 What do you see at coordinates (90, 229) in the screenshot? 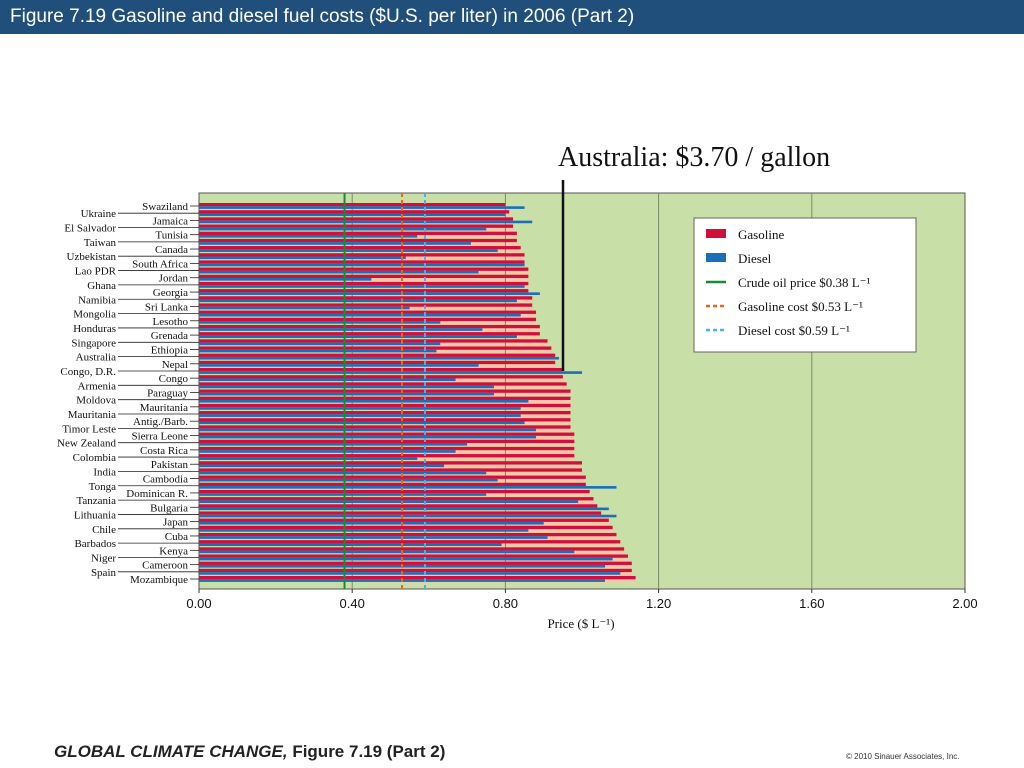
I see `category-label: El Salvador` at bounding box center [90, 229].